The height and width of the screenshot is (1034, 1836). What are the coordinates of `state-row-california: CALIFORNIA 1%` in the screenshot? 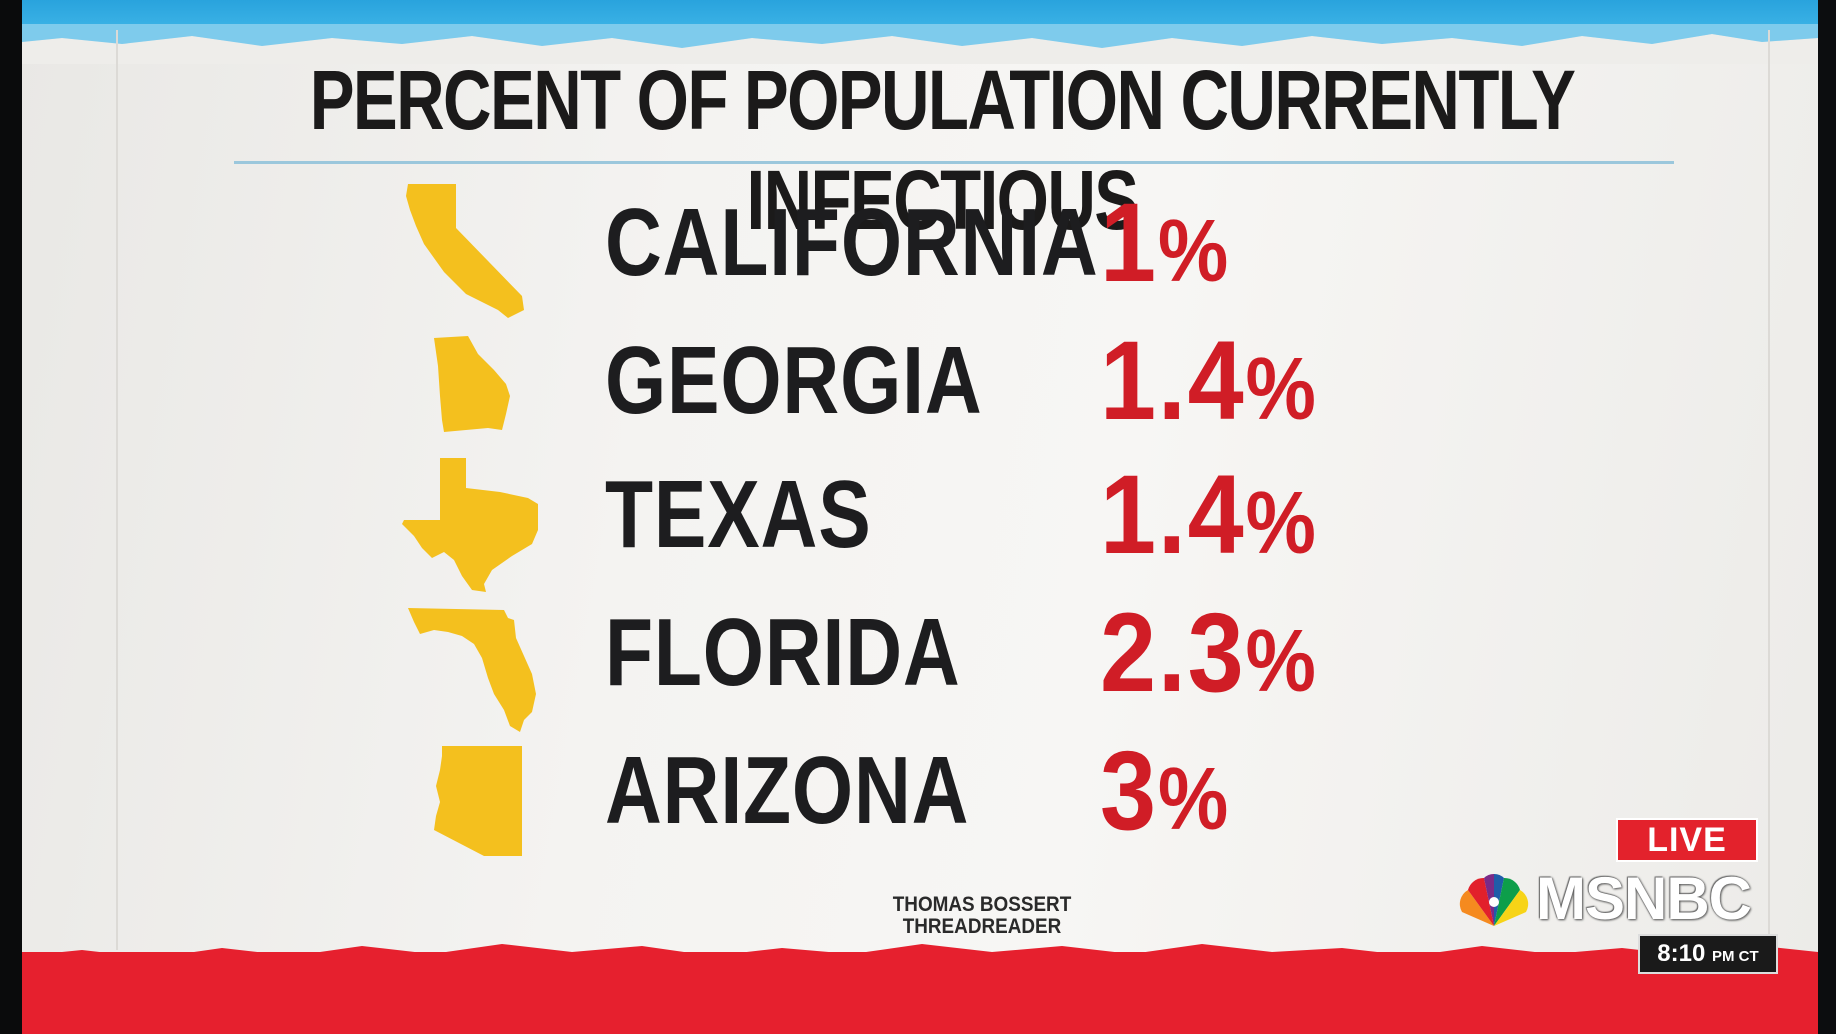 It's located at (920, 248).